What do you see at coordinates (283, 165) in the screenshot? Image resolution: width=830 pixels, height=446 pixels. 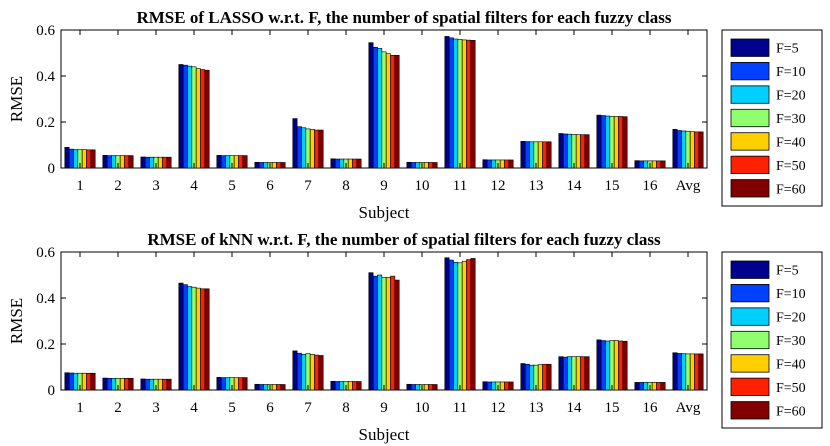 I see `bar-6-F=60` at bounding box center [283, 165].